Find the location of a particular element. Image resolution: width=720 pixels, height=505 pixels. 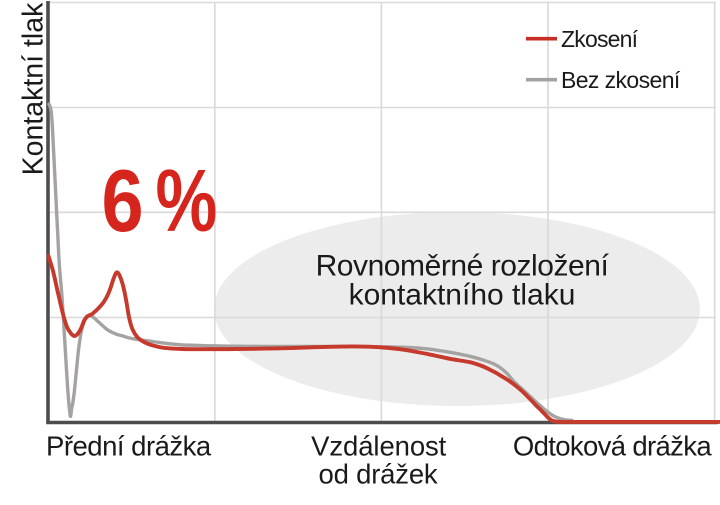

svg-text: Rovnoměrné rozložení is located at coordinates (463, 266).